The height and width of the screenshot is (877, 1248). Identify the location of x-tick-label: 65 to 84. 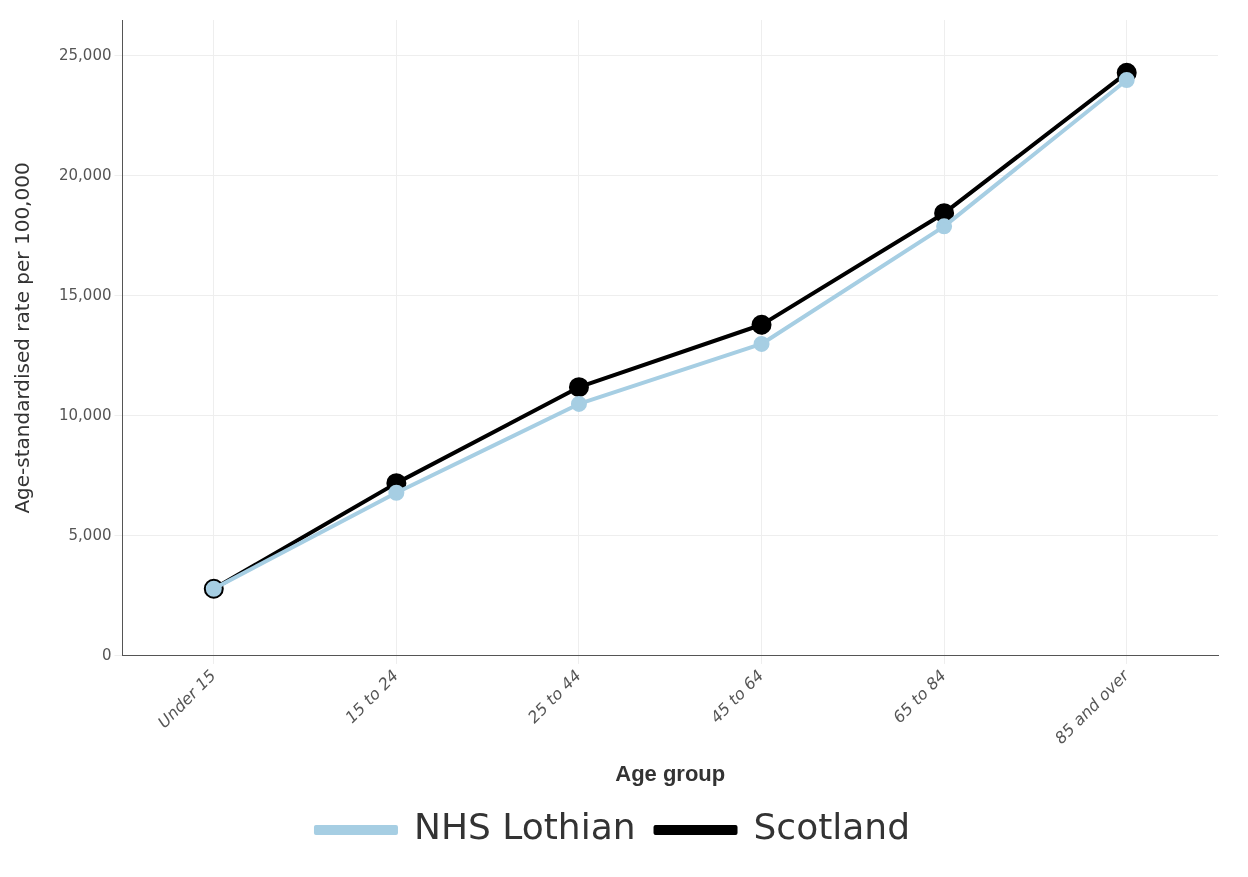
(919, 696).